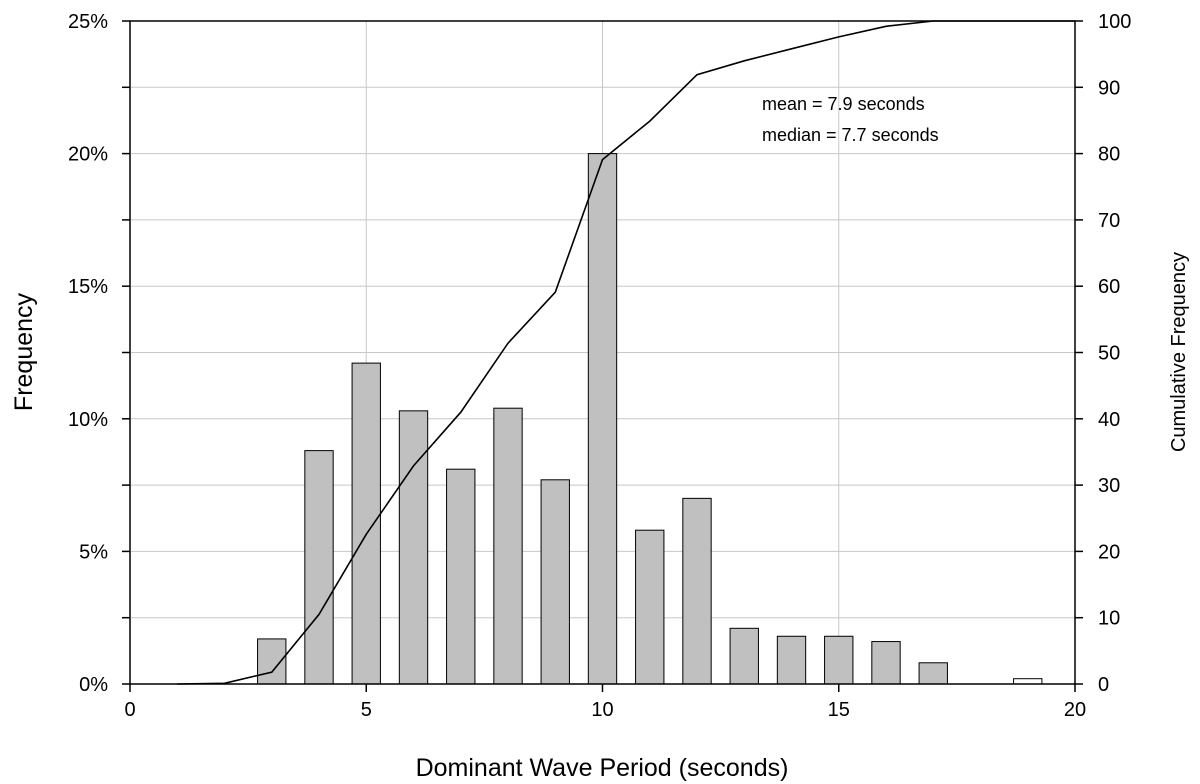  I want to click on x-axis-title: Dominant Wave Period (seconds), so click(602, 768).